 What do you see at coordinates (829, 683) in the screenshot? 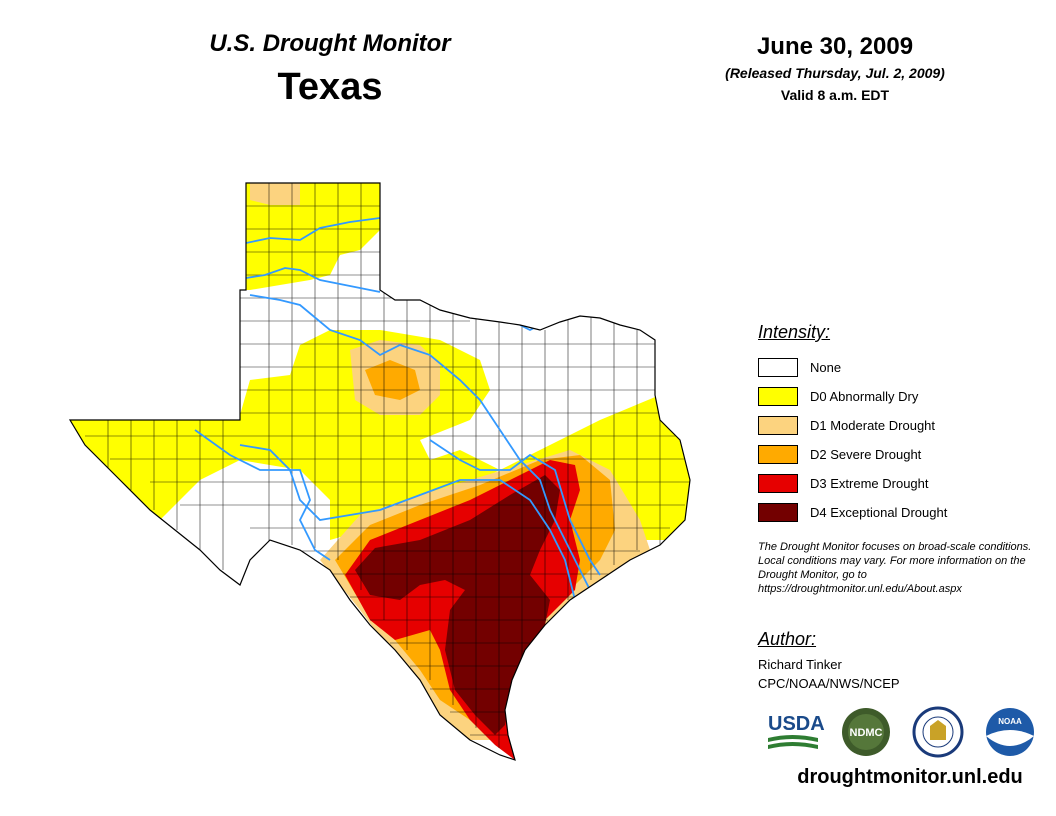
I see `author-organization: CPC/NOAA/NWS/NCEP` at bounding box center [829, 683].